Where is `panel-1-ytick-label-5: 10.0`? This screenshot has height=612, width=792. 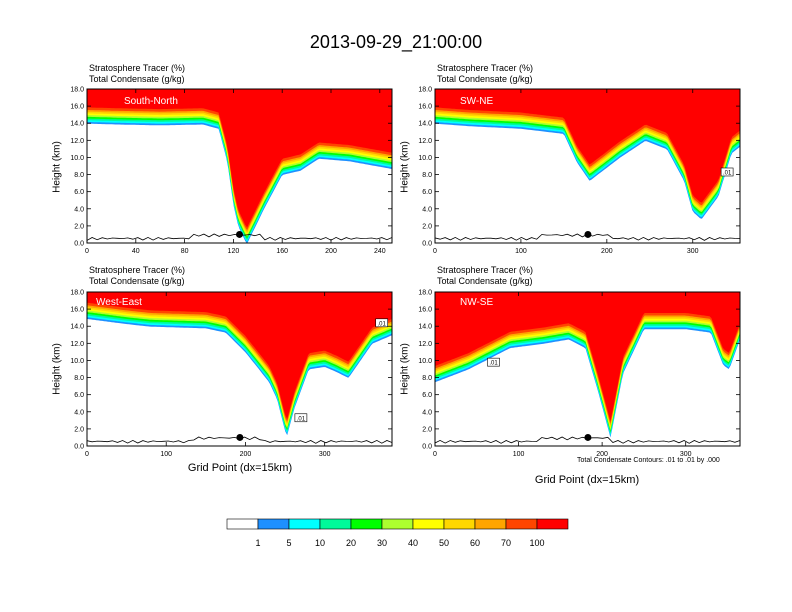 panel-1-ytick-label-5: 10.0 is located at coordinates (77, 158).